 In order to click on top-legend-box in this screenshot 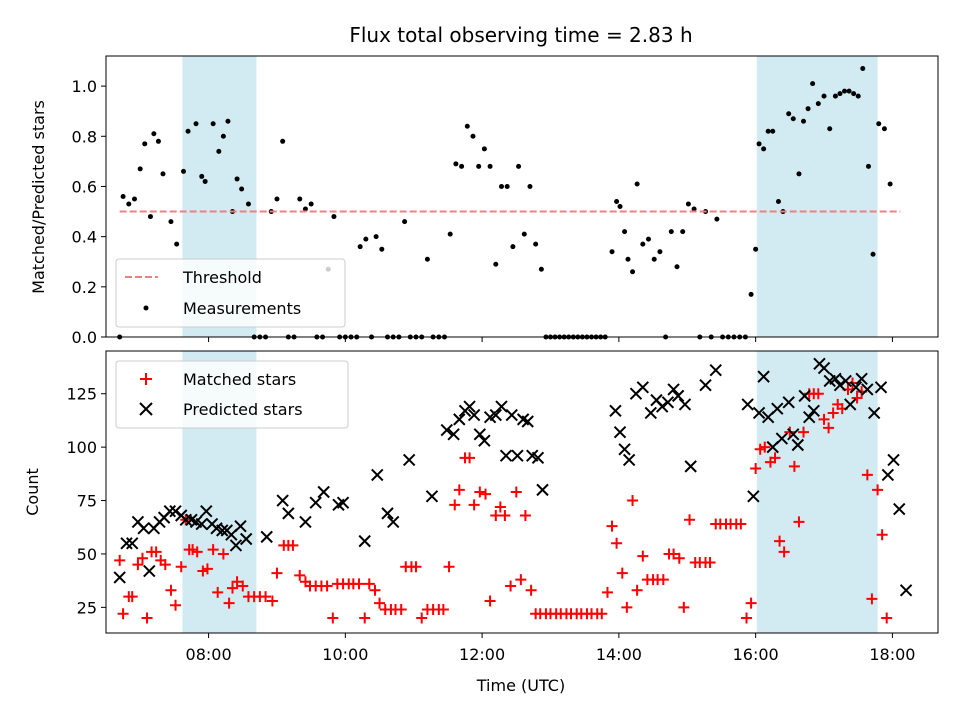, I will do `click(230, 293)`.